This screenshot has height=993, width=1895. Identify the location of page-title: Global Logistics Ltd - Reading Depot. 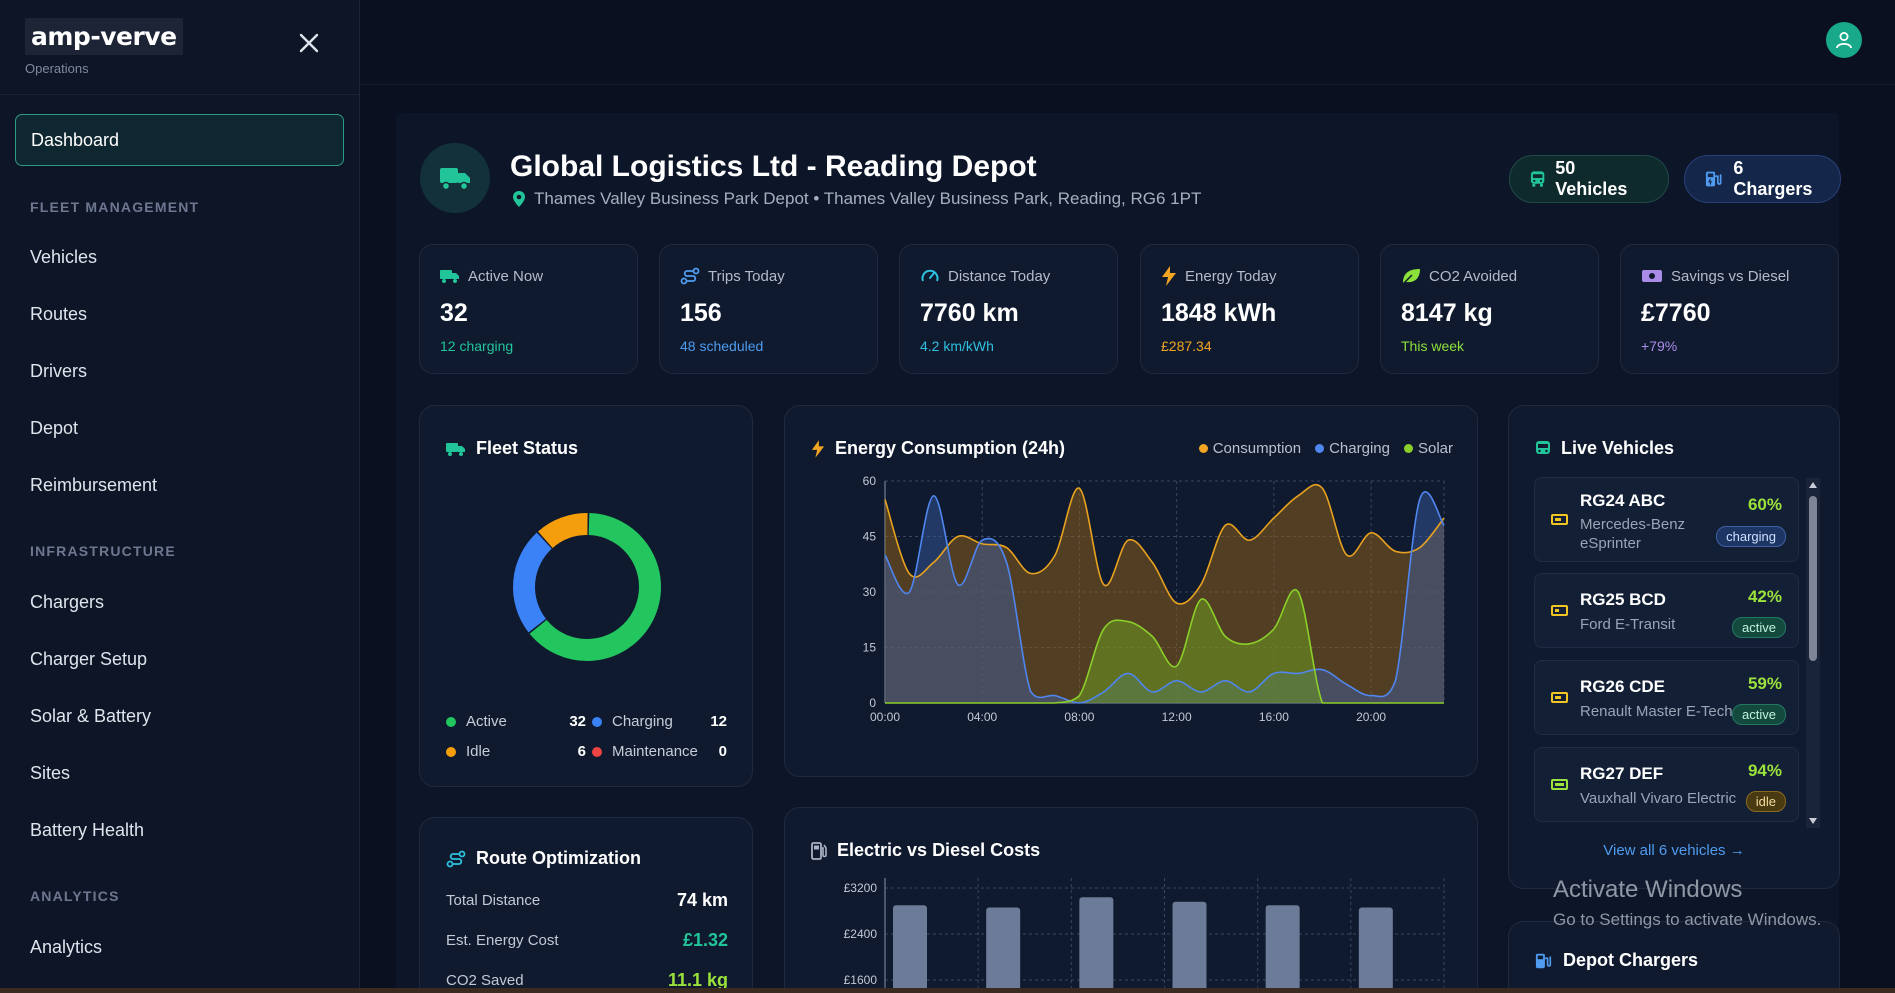
(773, 166).